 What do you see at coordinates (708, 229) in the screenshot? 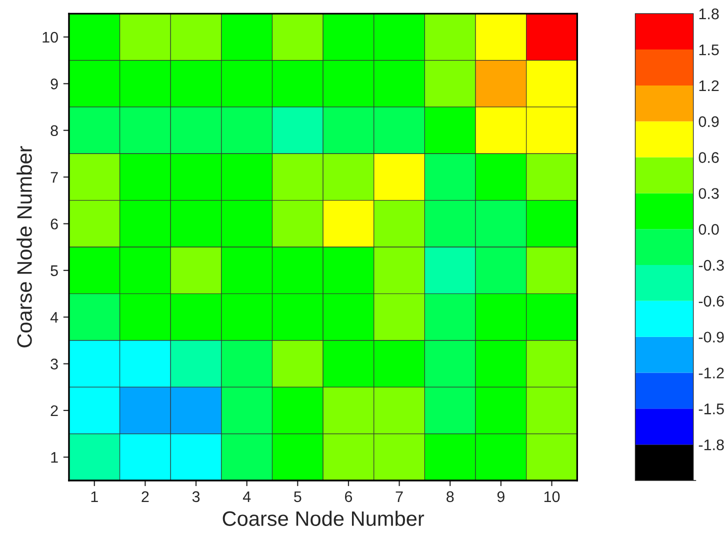
I see `color-bar-label: 0.0` at bounding box center [708, 229].